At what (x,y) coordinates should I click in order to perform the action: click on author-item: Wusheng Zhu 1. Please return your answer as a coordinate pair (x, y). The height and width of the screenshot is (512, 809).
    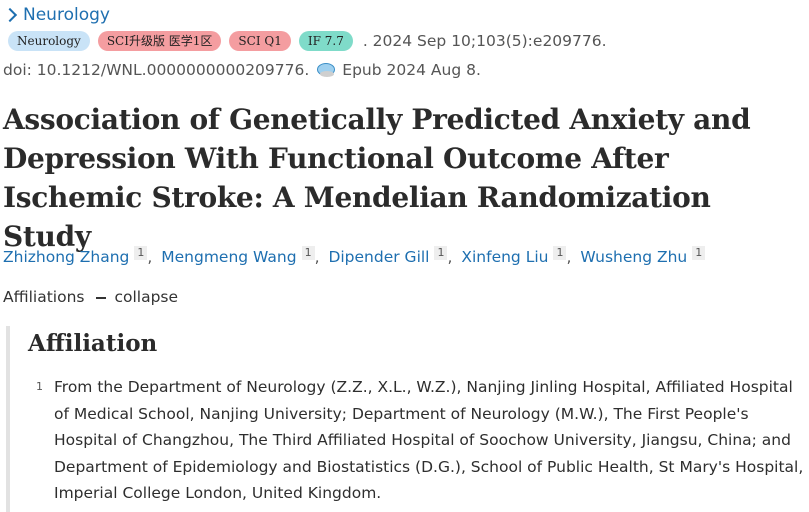
    Looking at the image, I should click on (643, 256).